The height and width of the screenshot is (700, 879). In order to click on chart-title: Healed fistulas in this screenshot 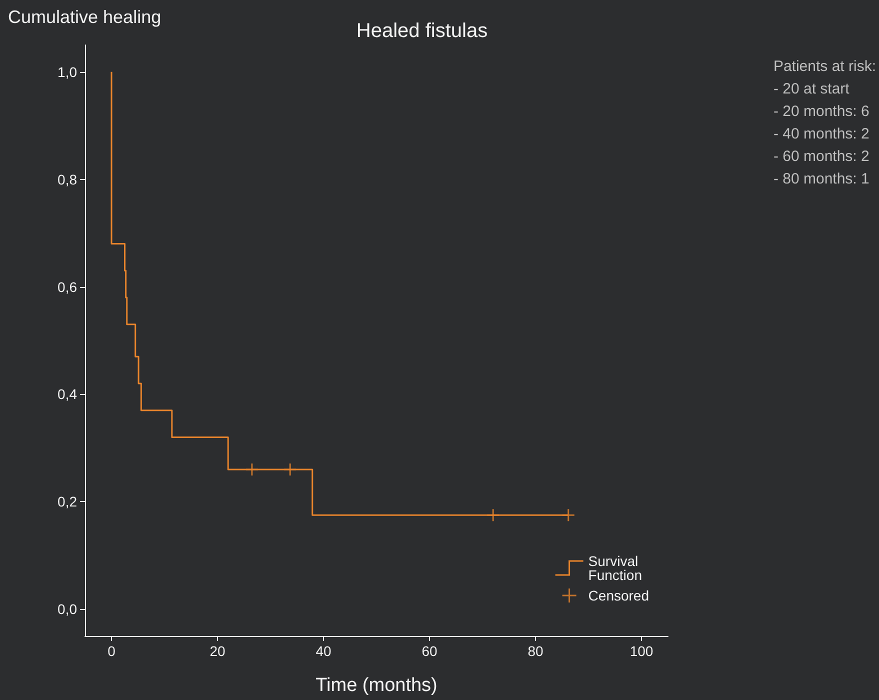, I will do `click(422, 31)`.